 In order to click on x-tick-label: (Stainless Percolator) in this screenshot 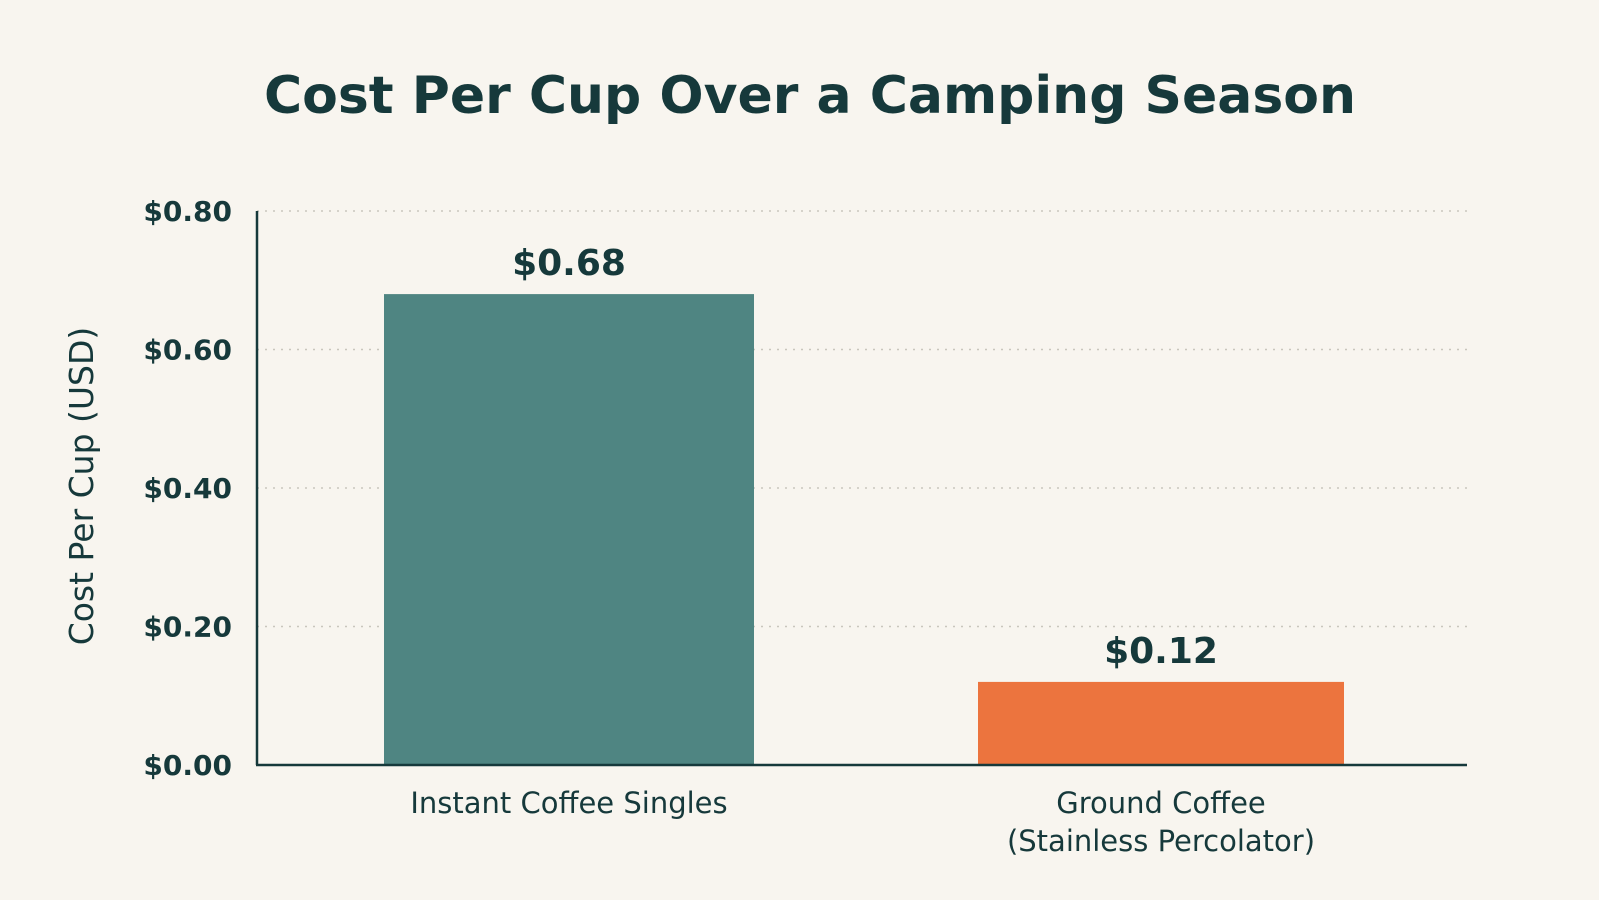, I will do `click(1161, 841)`.